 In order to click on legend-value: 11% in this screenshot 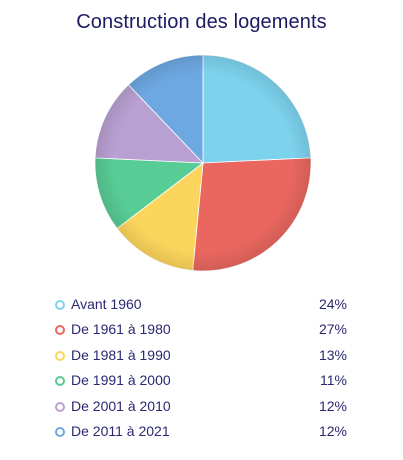, I will do `click(333, 380)`.